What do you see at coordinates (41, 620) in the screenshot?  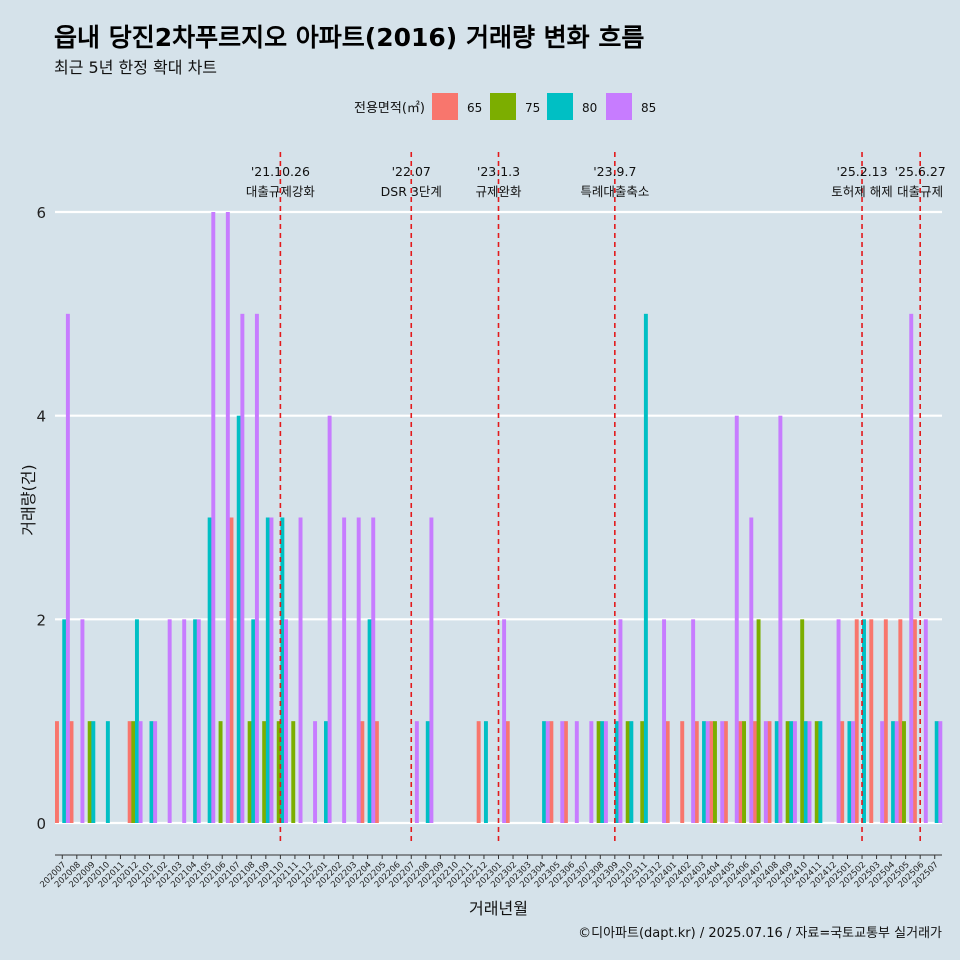 I see `y-tick-label: 2` at bounding box center [41, 620].